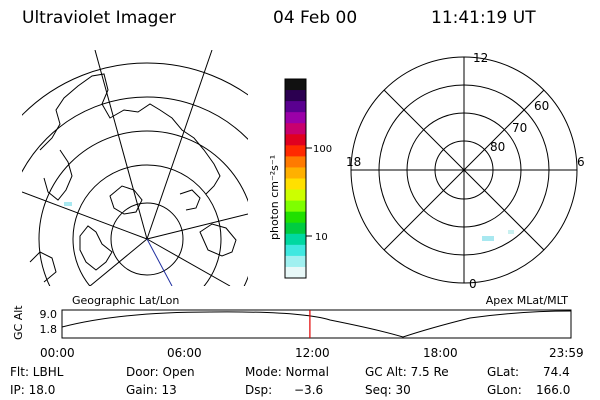 The image size is (600, 400). What do you see at coordinates (503, 372) in the screenshot?
I see `glat-label: GLat:` at bounding box center [503, 372].